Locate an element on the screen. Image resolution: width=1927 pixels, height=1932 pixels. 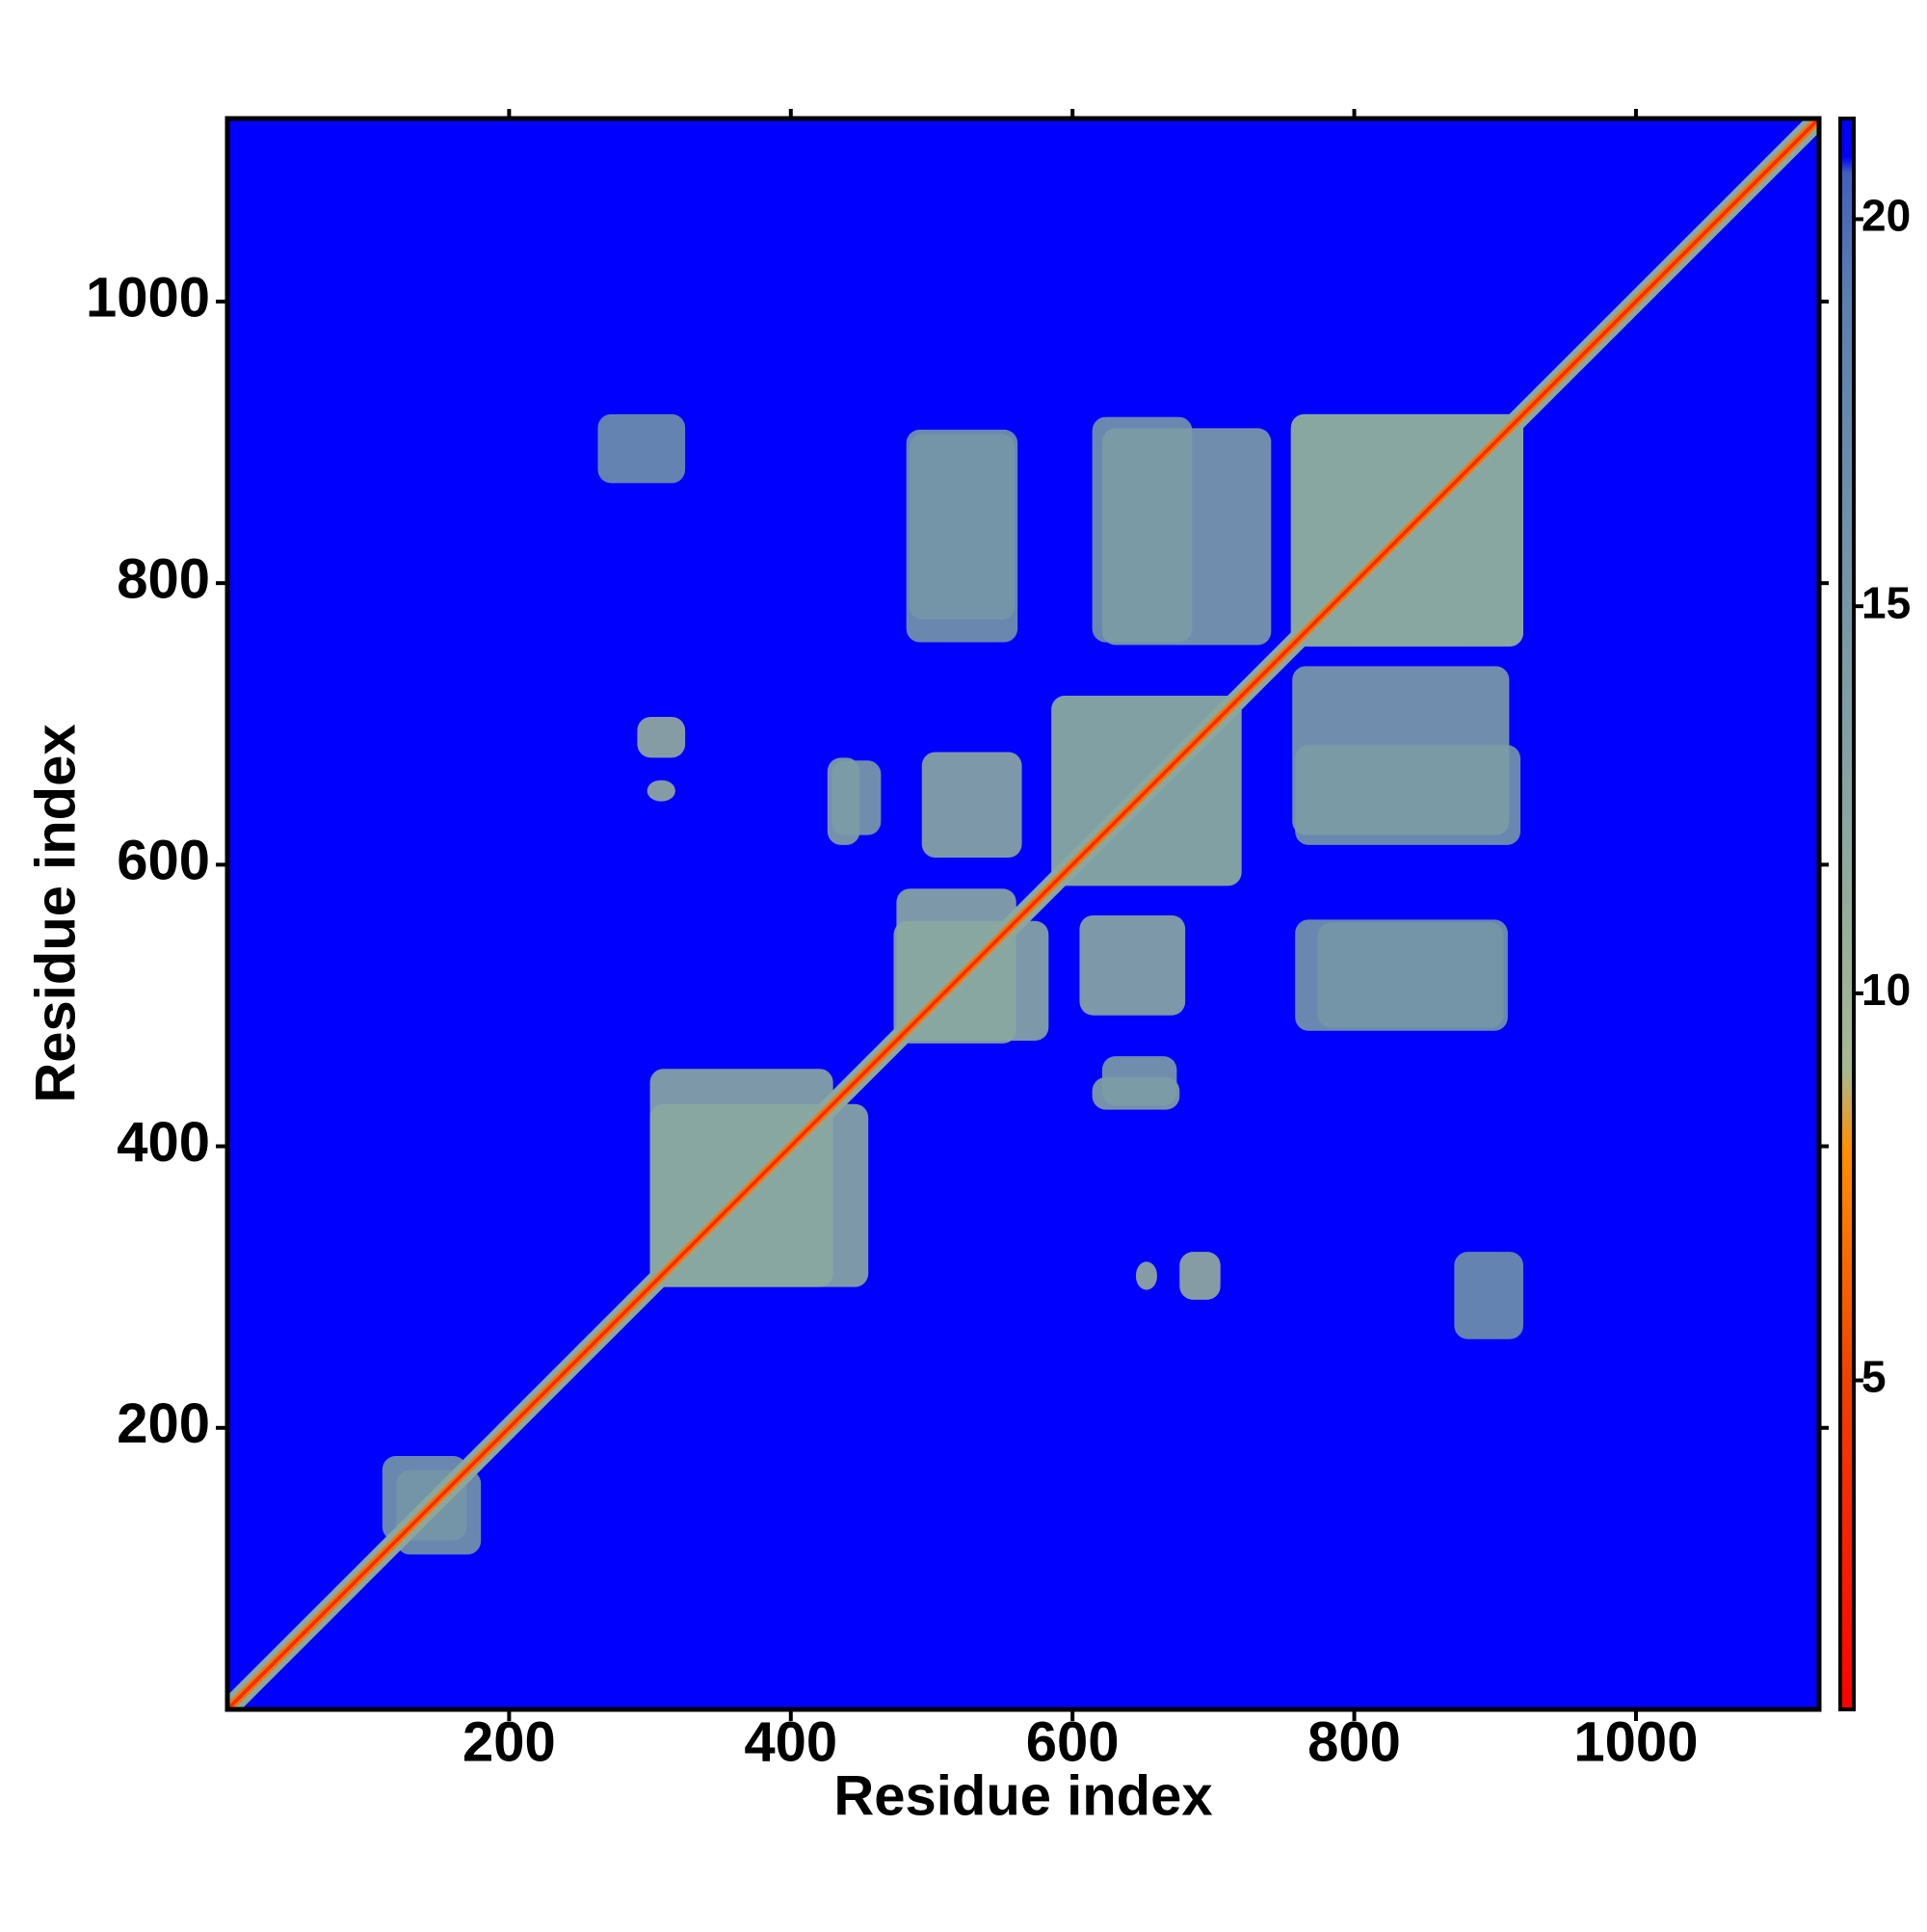
y-tick-label: 600 is located at coordinates (163, 861).